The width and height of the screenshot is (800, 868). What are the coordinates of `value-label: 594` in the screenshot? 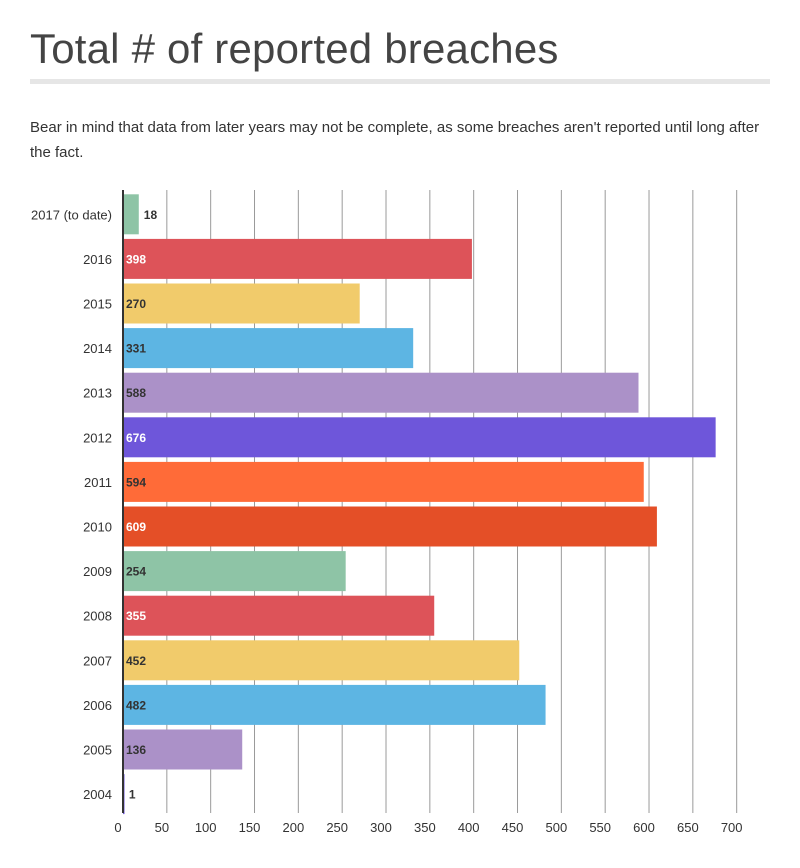 It's located at (136, 482).